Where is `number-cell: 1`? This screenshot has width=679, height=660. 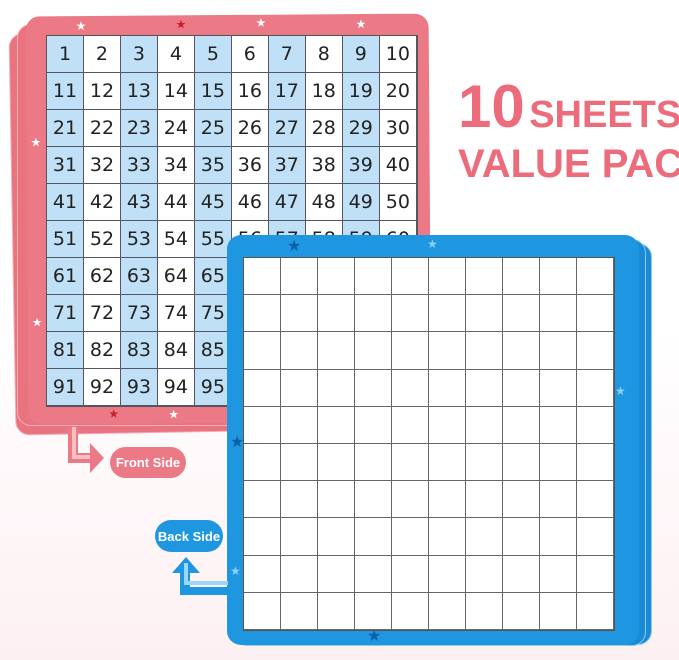
number-cell: 1 is located at coordinates (65, 54).